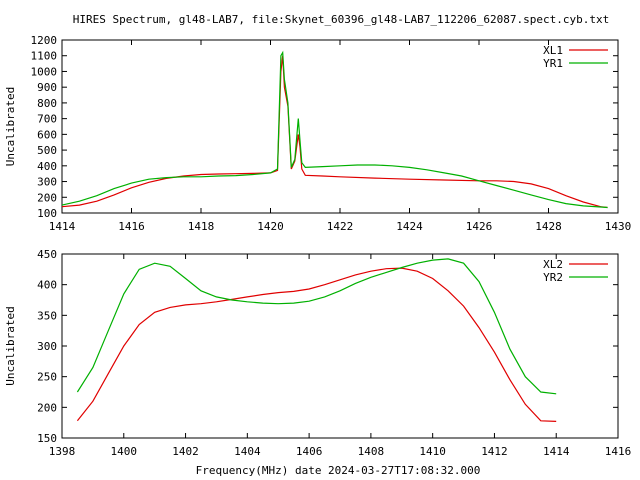  What do you see at coordinates (47, 150) in the screenshot?
I see `y-tick-label: 500` at bounding box center [47, 150].